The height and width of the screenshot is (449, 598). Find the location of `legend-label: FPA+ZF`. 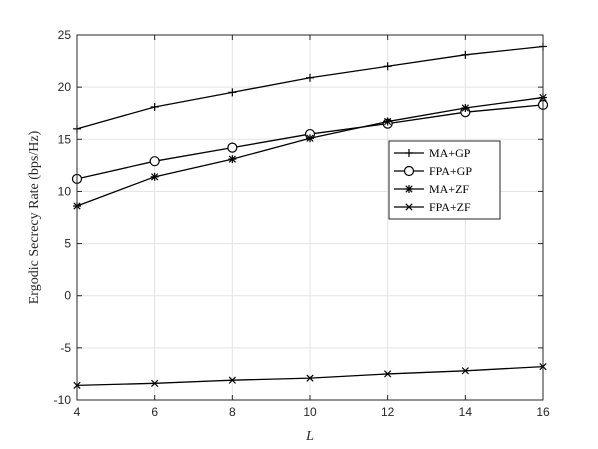

legend-label: FPA+ZF is located at coordinates (450, 207).